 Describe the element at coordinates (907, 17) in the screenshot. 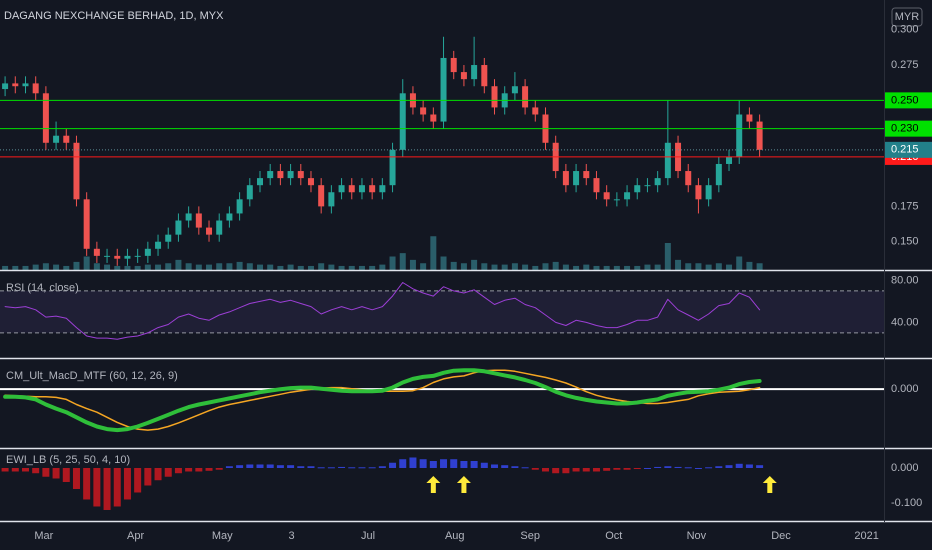

I see `currency: MYR` at that location.